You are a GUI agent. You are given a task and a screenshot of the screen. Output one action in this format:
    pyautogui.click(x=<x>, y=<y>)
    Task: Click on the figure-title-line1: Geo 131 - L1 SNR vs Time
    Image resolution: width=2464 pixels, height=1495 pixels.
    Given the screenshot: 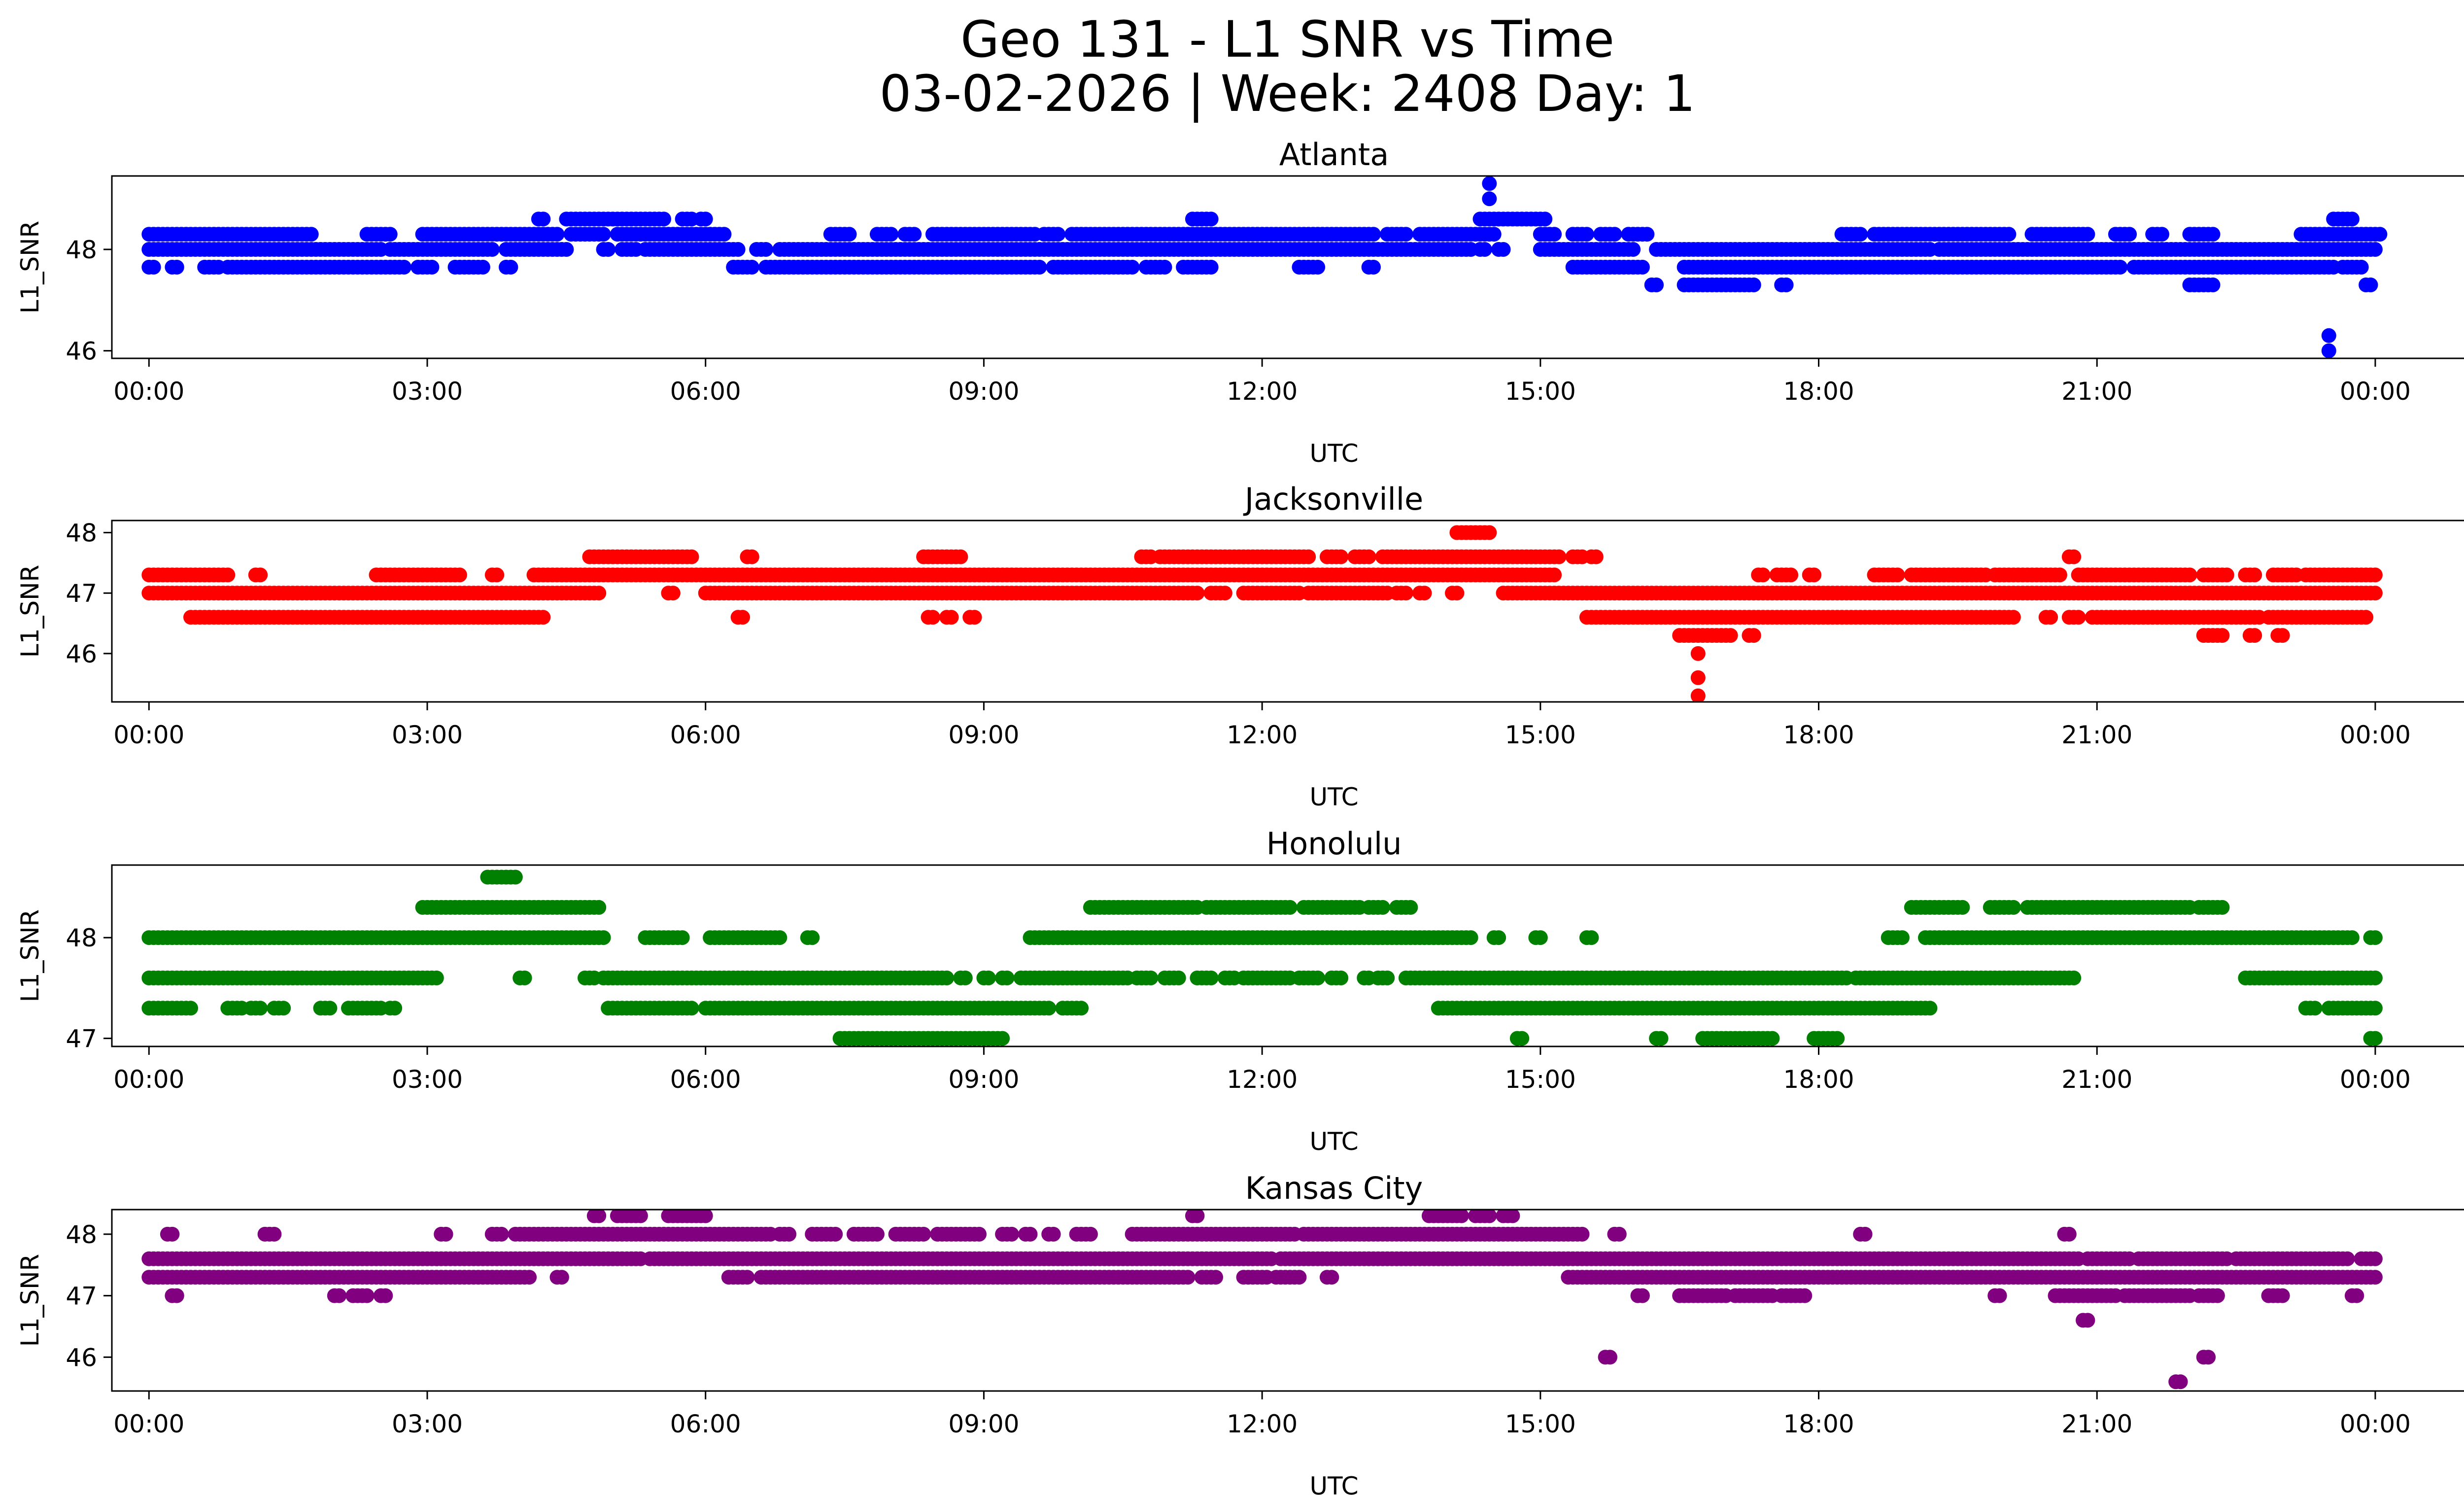 What is the action you would take?
    pyautogui.click(x=1287, y=39)
    